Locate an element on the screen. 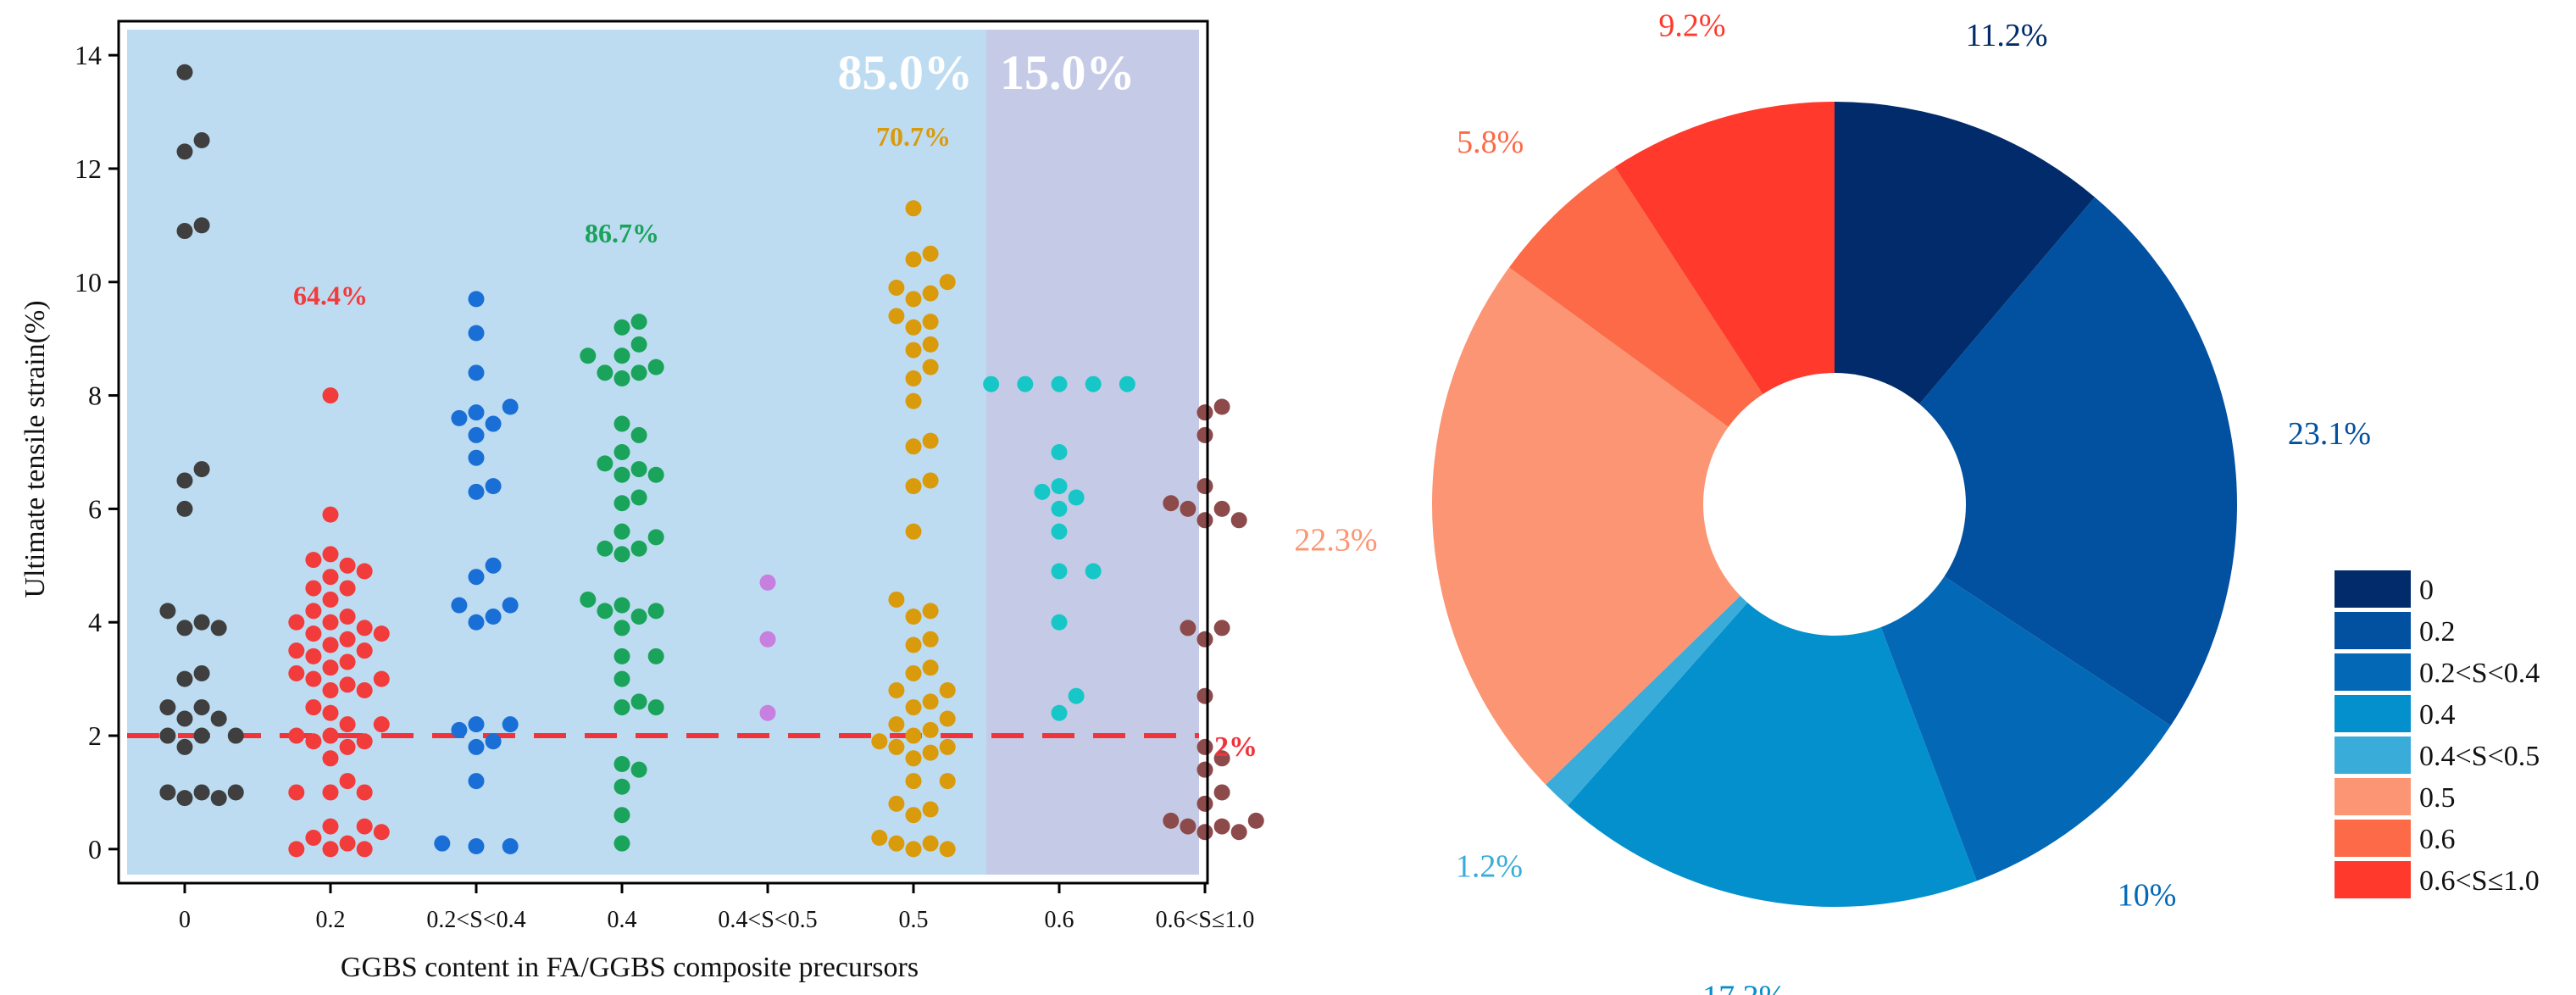 This screenshot has height=995, width=2576. y-axis: 0 2 4 6 8 10 12 14 is located at coordinates (97, 452).